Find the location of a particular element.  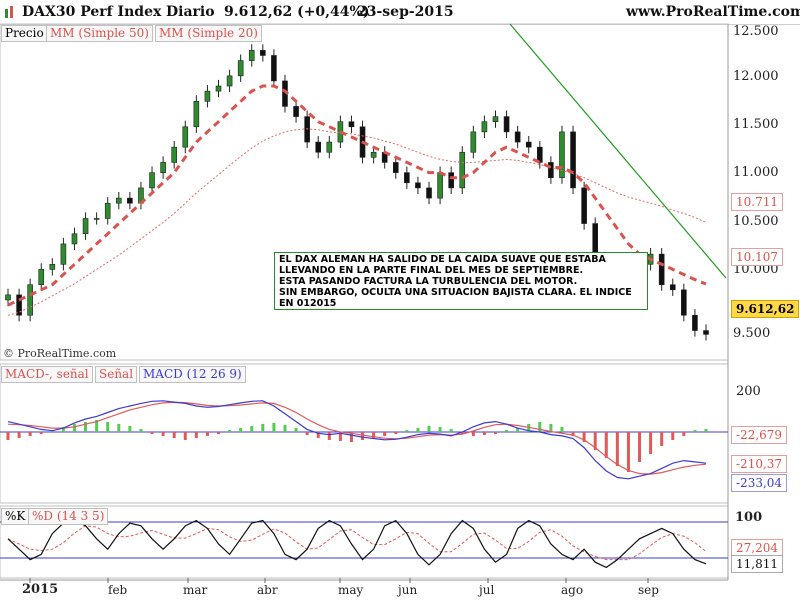

macd-axis-200: 200 is located at coordinates (748, 391).